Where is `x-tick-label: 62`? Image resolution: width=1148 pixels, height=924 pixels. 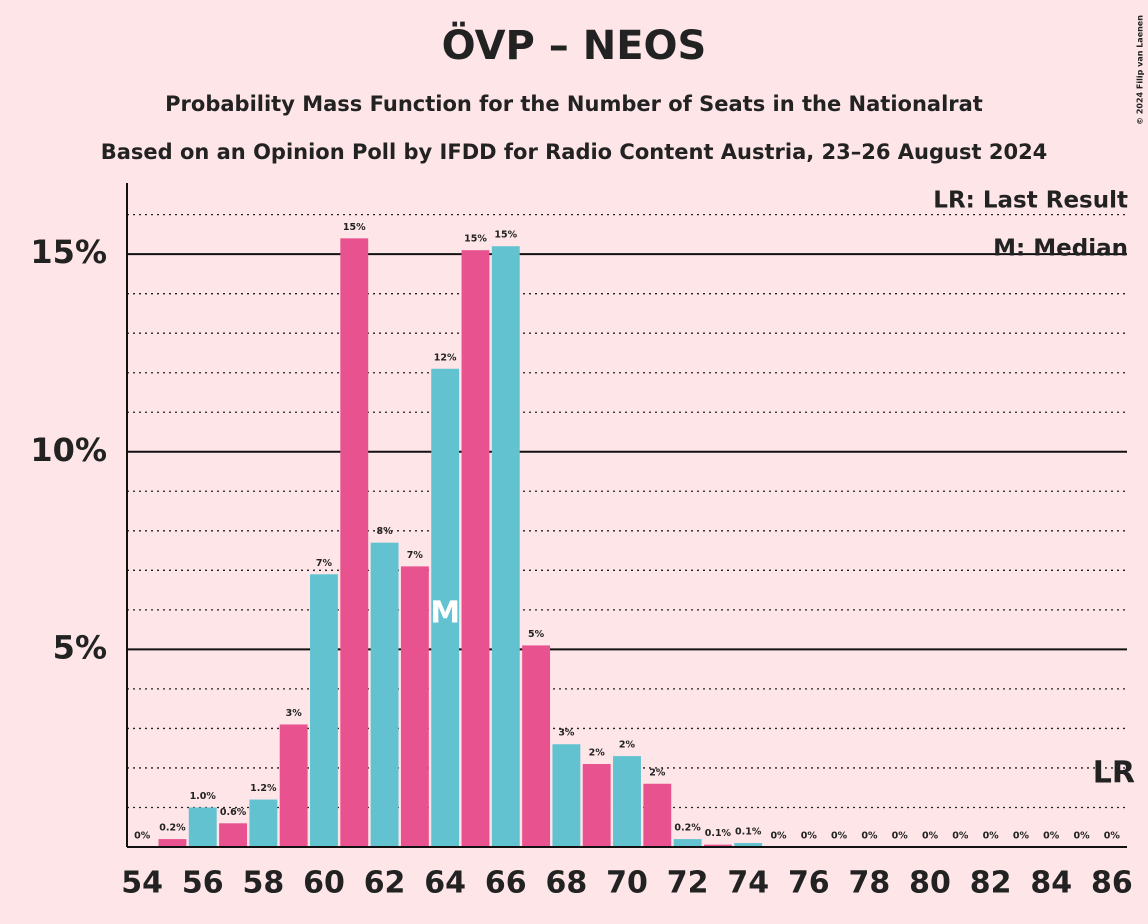 x-tick-label: 62 is located at coordinates (385, 883).